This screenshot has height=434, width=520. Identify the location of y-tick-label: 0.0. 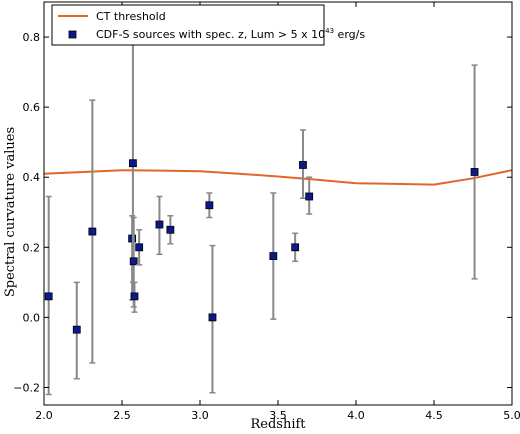
(32, 317).